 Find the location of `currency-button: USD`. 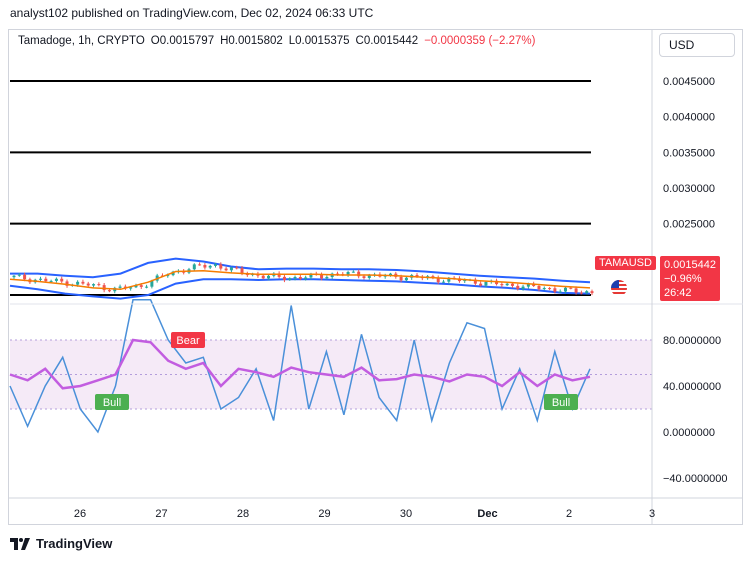

currency-button: USD is located at coordinates (697, 45).